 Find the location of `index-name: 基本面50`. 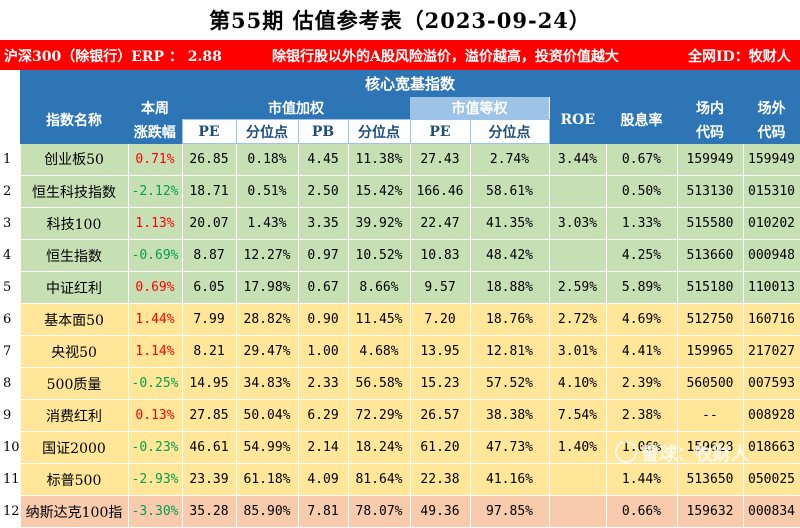

index-name: 基本面50 is located at coordinates (74, 319).